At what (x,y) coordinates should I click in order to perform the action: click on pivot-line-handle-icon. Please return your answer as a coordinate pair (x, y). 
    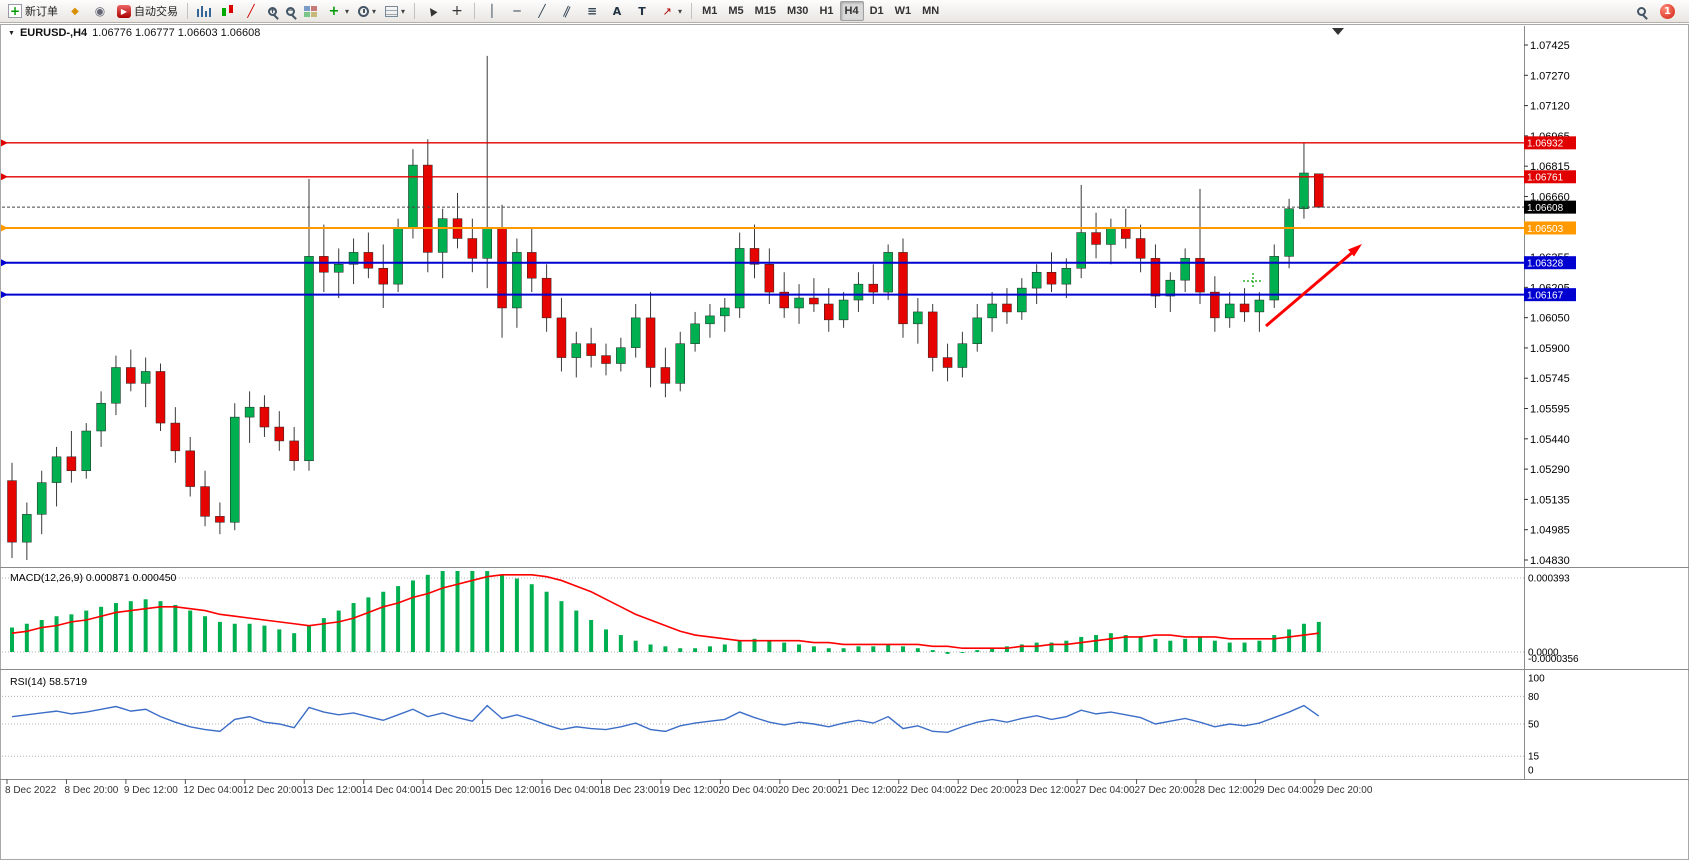
    Looking at the image, I should click on (4, 228).